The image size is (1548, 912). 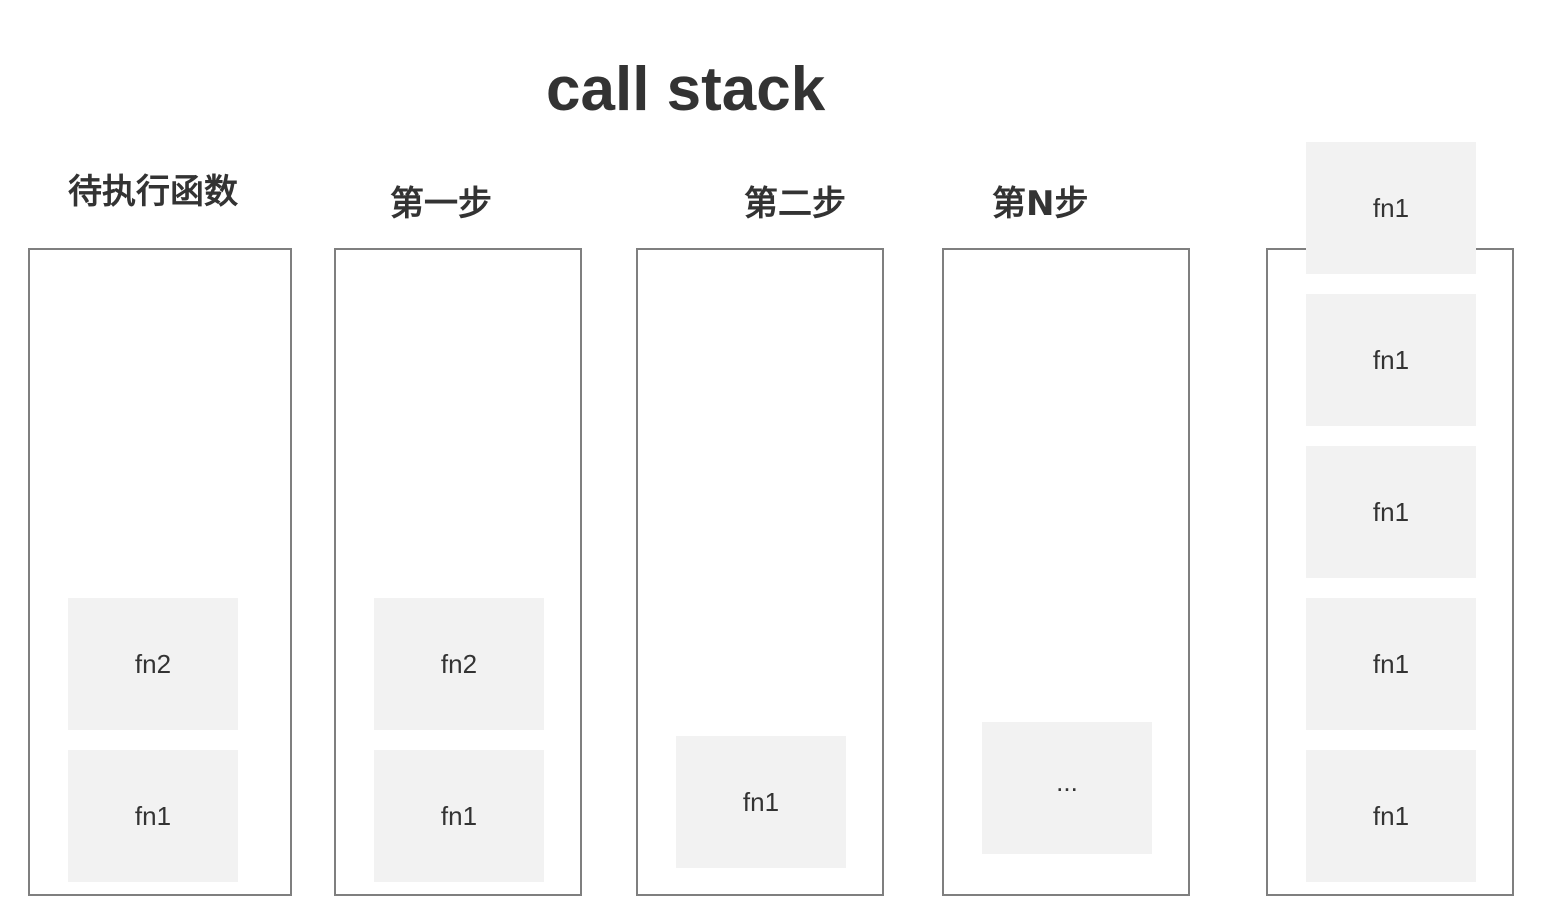 I want to click on stack-label-step-n: 第N步, so click(x=1040, y=204).